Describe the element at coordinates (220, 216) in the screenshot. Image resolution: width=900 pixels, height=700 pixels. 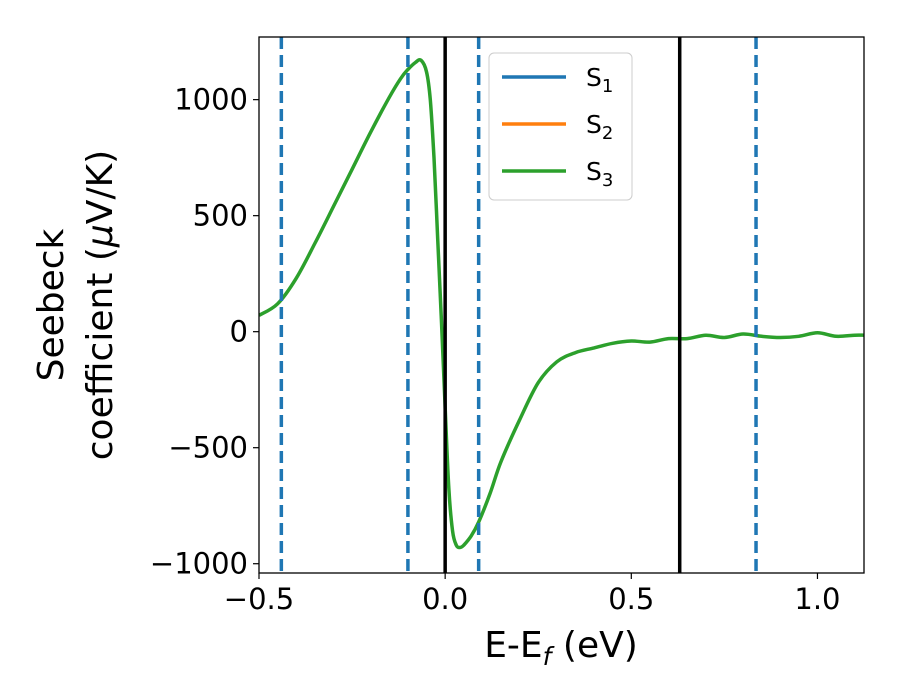
I see `y-tick-label-3: 500` at that location.